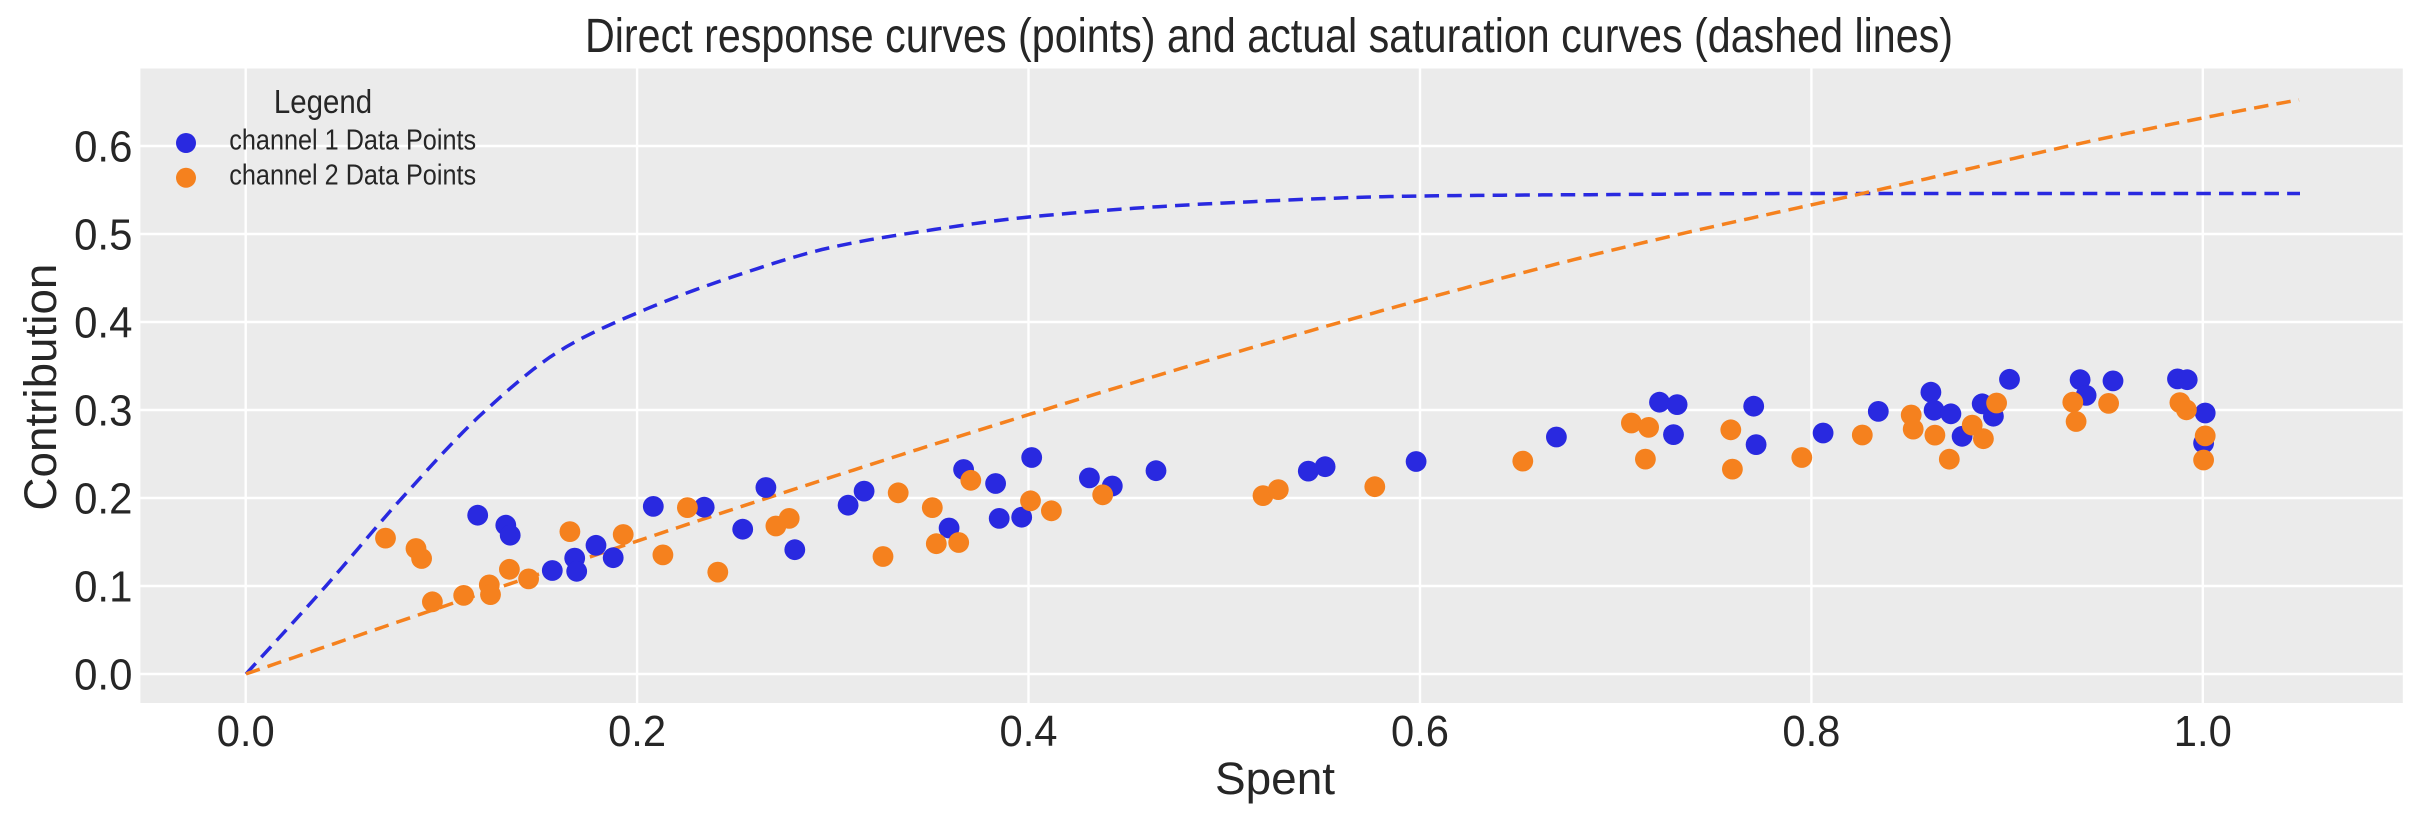 The width and height of the screenshot is (2423, 823). What do you see at coordinates (103, 235) in the screenshot?
I see `svg-text: 0.5` at bounding box center [103, 235].